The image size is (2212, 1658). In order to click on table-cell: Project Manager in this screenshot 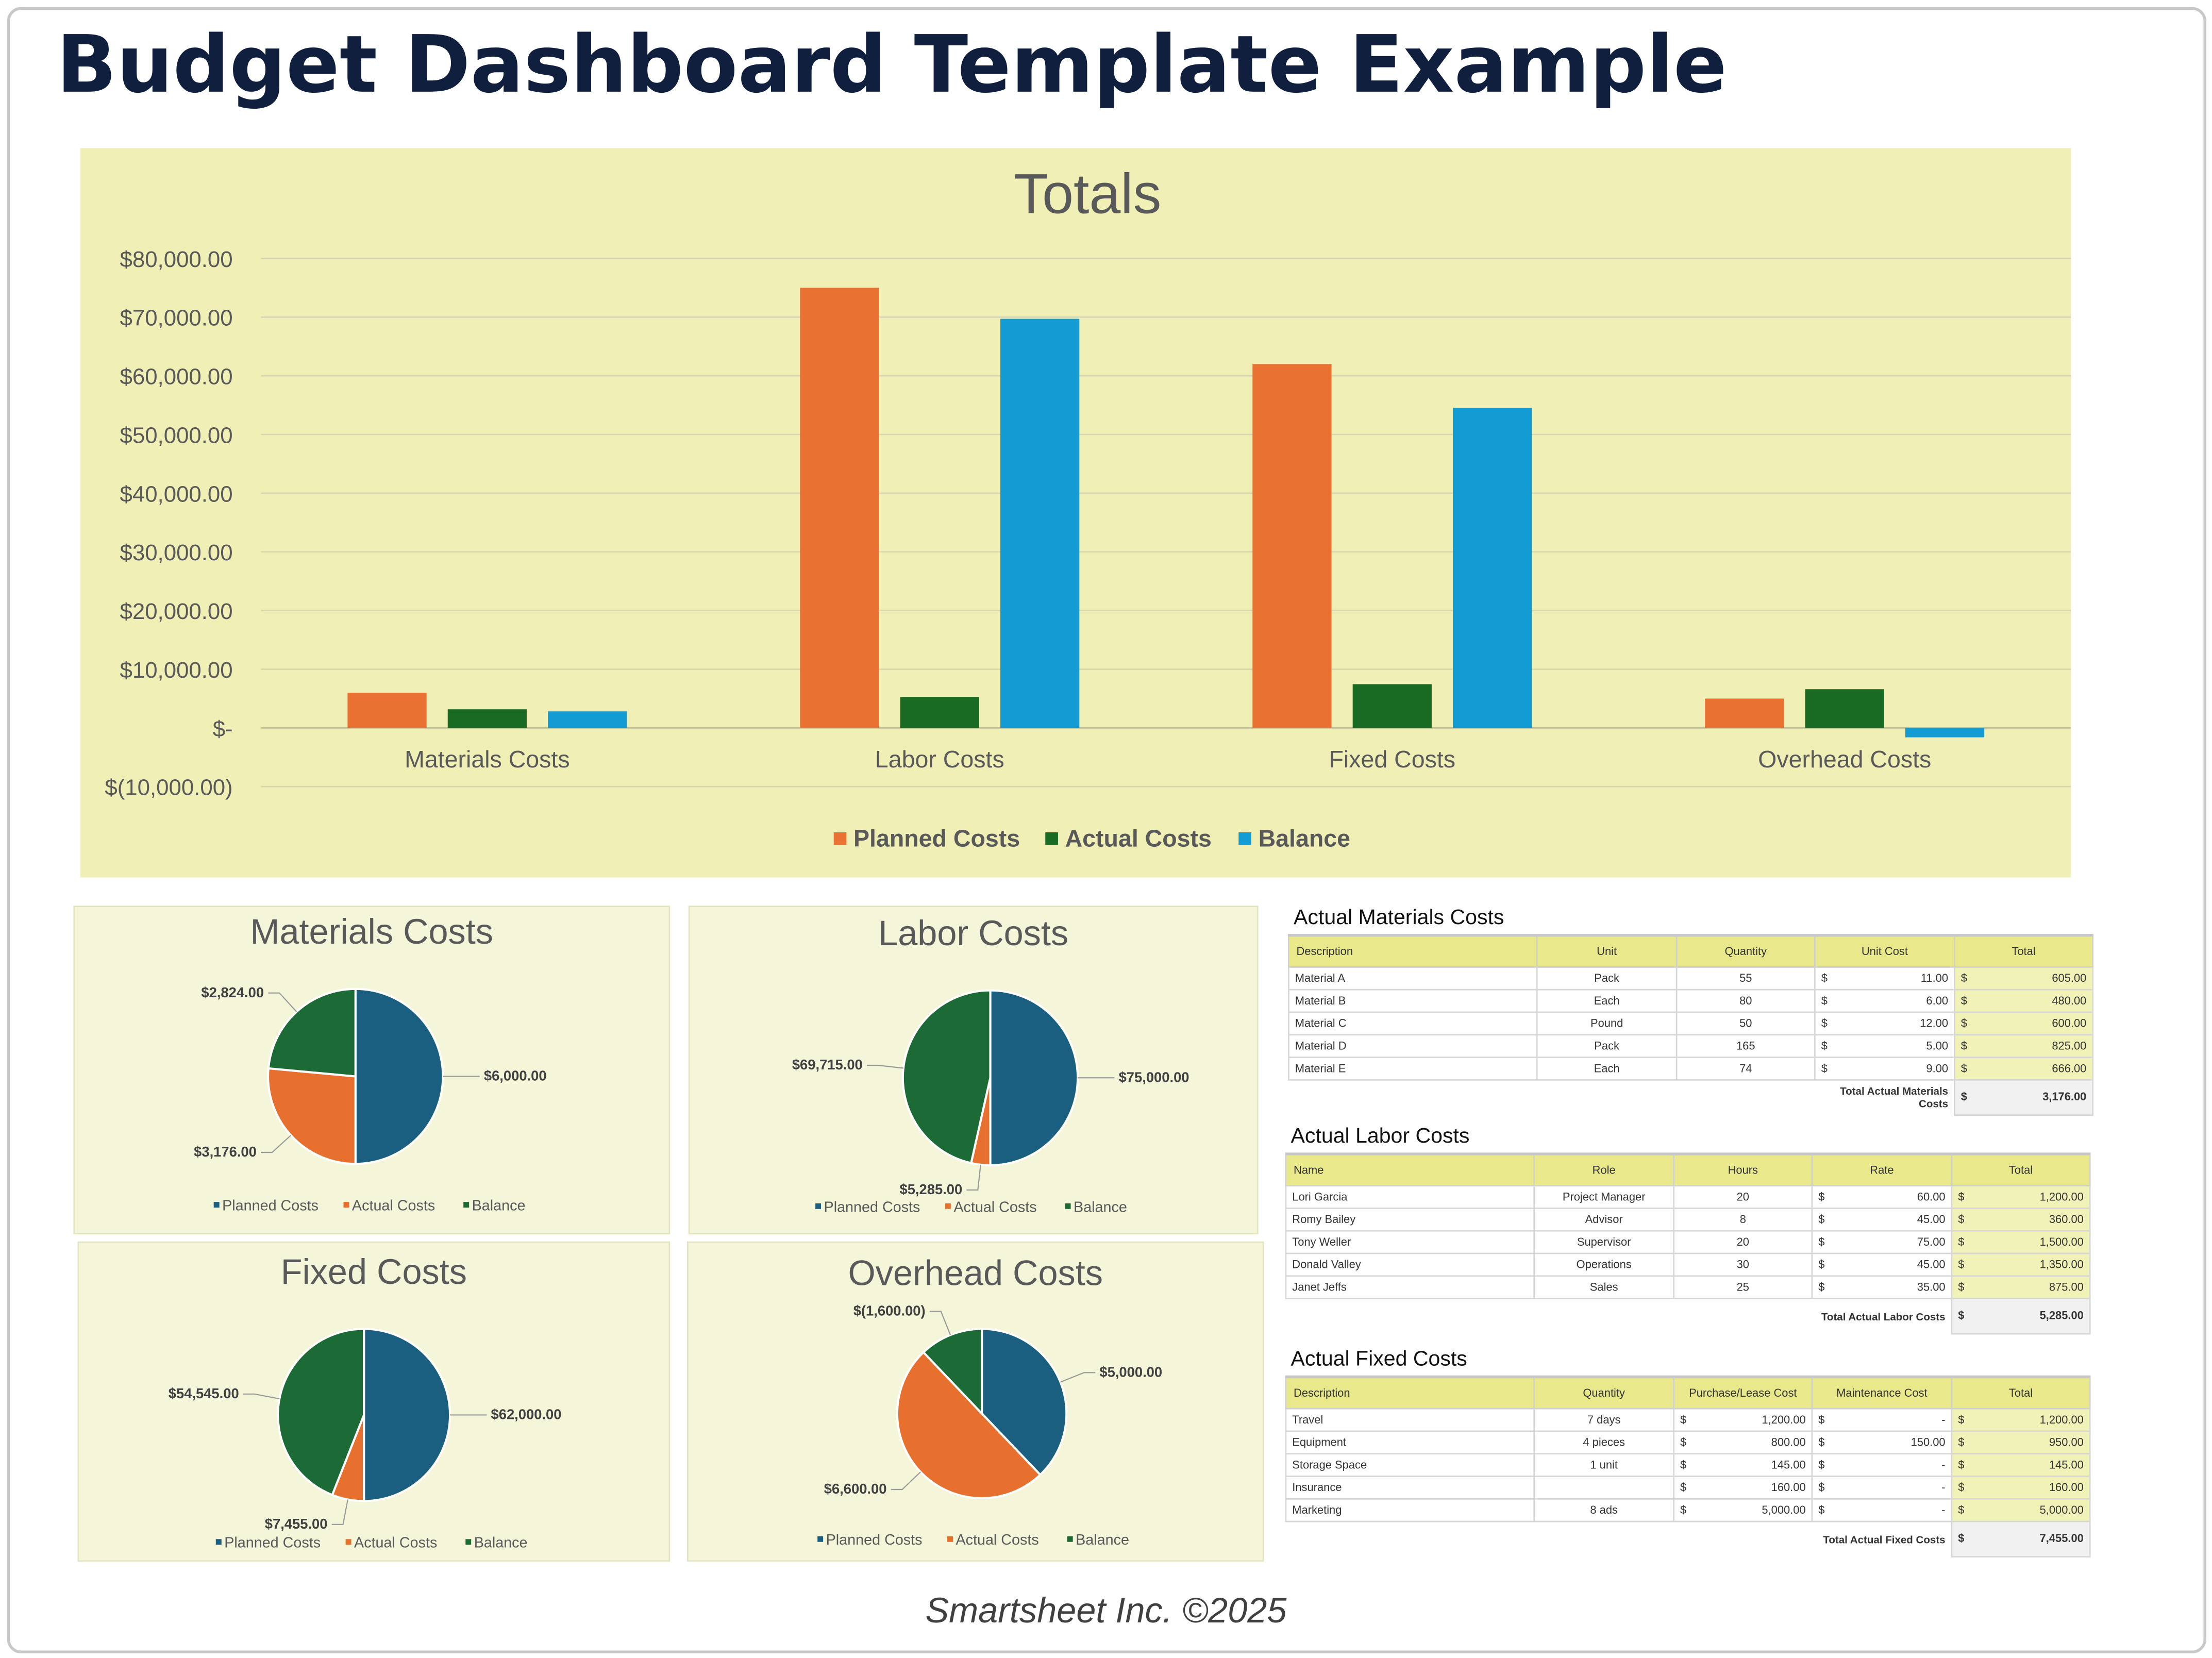, I will do `click(1604, 1197)`.